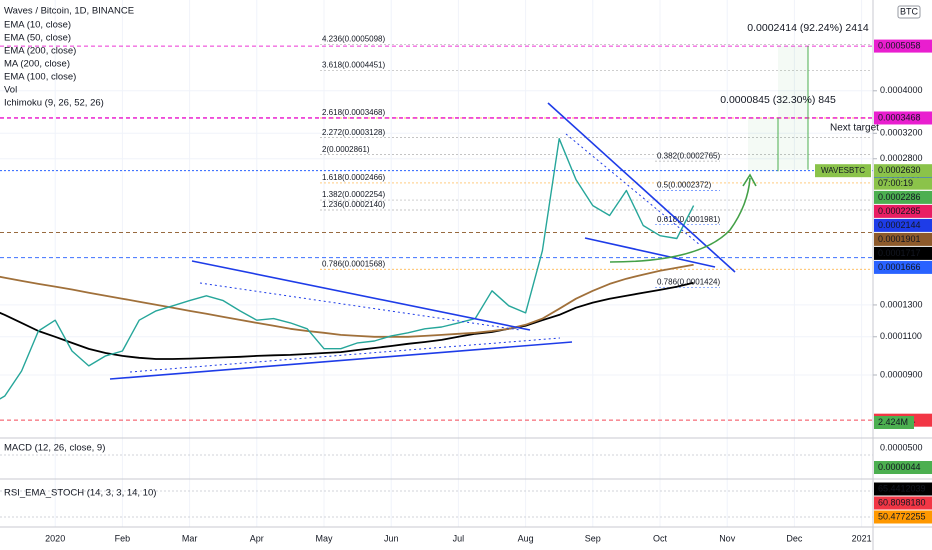 This screenshot has width=932, height=550. Describe the element at coordinates (354, 39) in the screenshot. I see `fib-label: 4.236(0.0005098)` at that location.